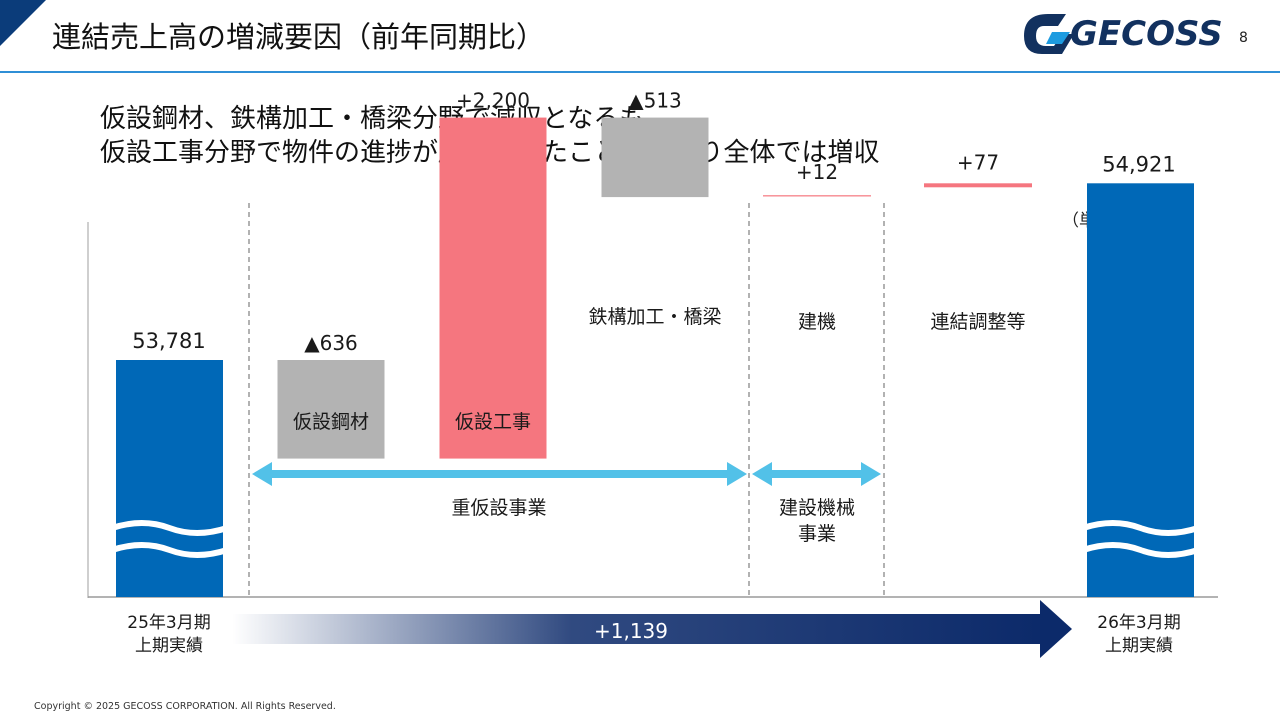 The height and width of the screenshot is (720, 1280). Describe the element at coordinates (817, 322) in the screenshot. I see `category-label-kenki: 建機` at that location.